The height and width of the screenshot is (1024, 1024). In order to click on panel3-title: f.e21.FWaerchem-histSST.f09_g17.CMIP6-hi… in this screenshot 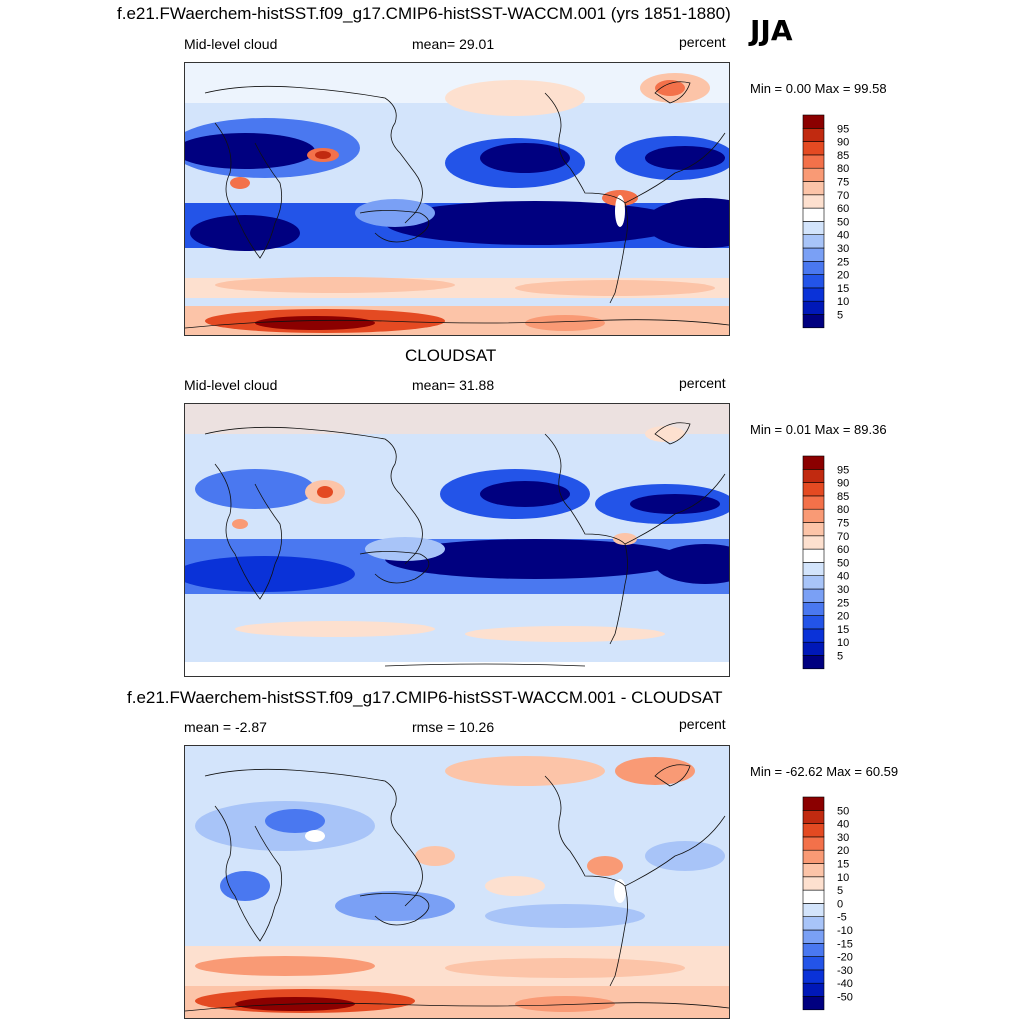, I will do `click(425, 697)`.